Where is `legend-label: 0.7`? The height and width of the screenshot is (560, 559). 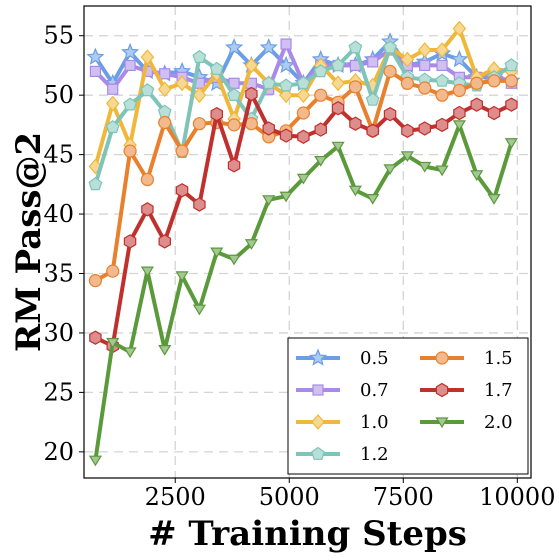
legend-label: 0.7 is located at coordinates (374, 390).